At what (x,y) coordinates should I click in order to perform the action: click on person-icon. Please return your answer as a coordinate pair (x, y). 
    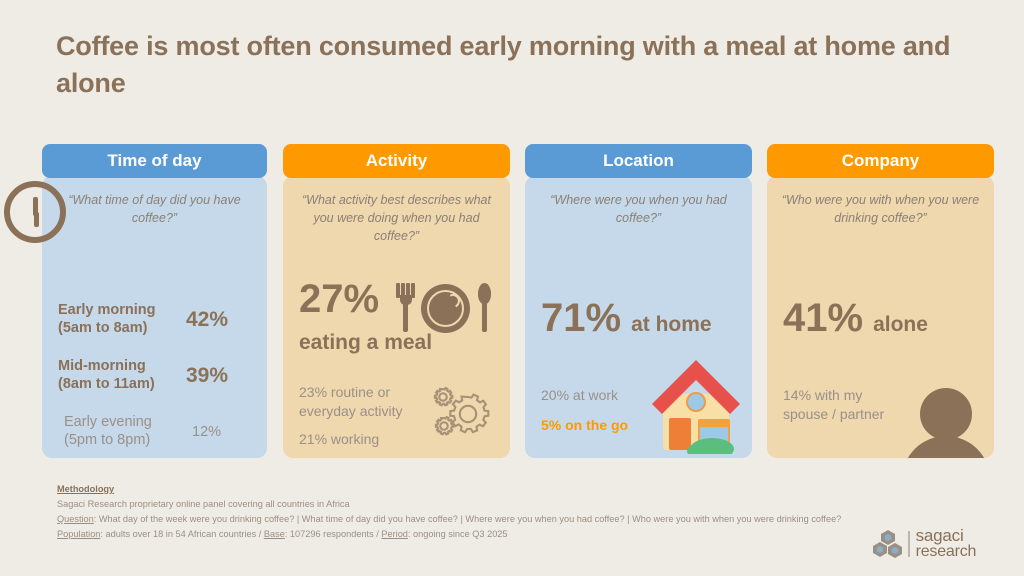
    Looking at the image, I should click on (946, 423).